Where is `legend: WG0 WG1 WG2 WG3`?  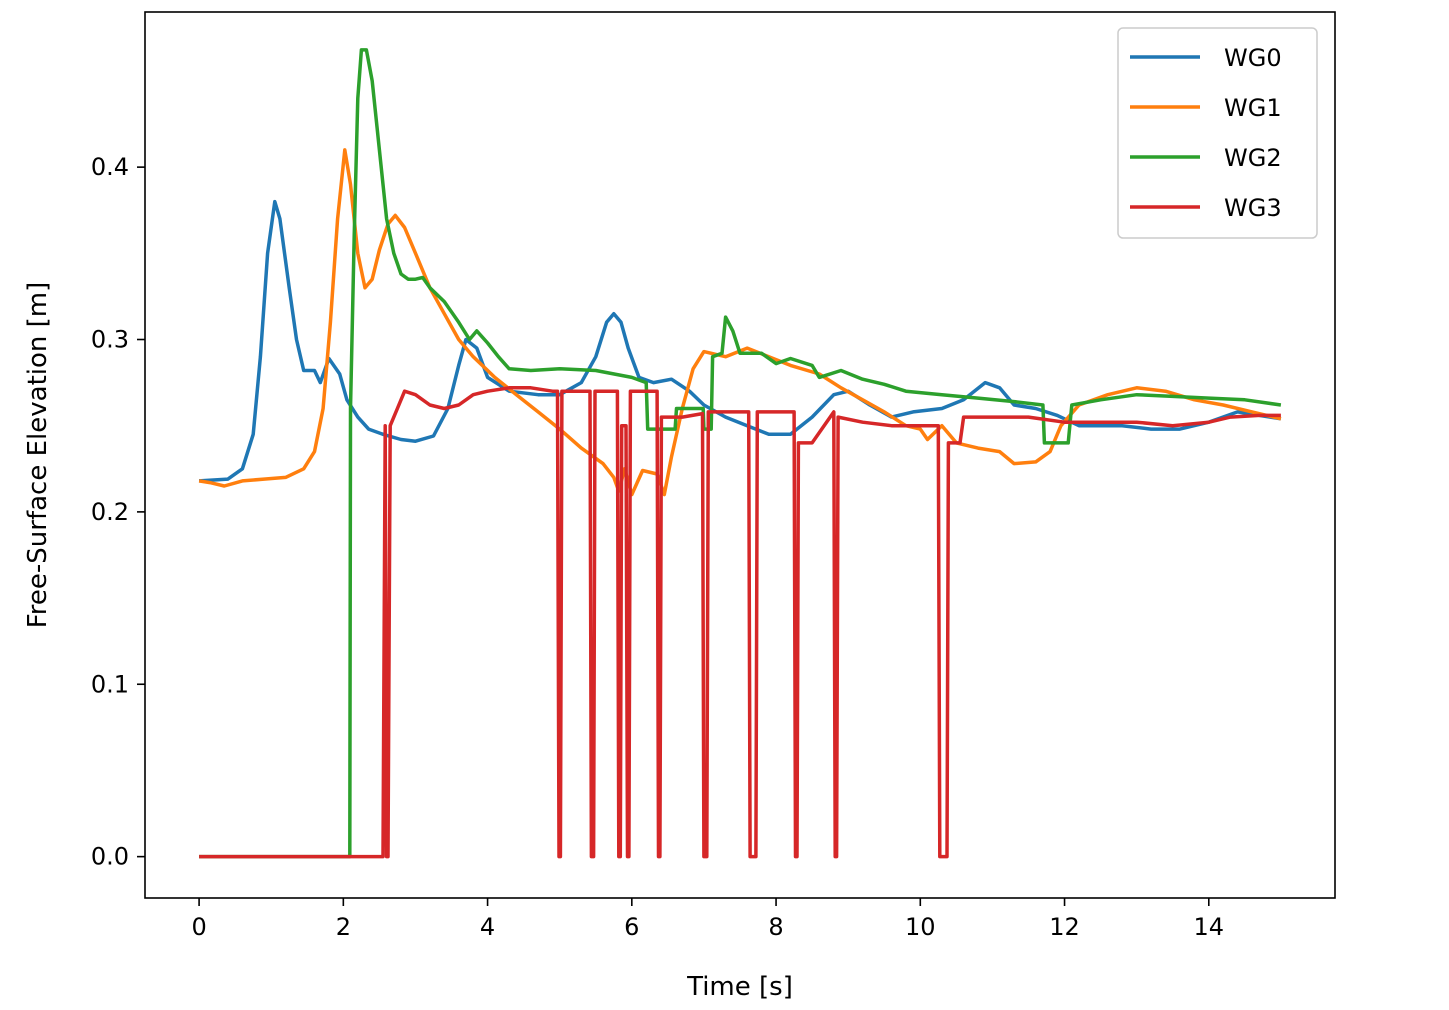
legend: WG0 WG1 WG2 WG3 is located at coordinates (1217, 133).